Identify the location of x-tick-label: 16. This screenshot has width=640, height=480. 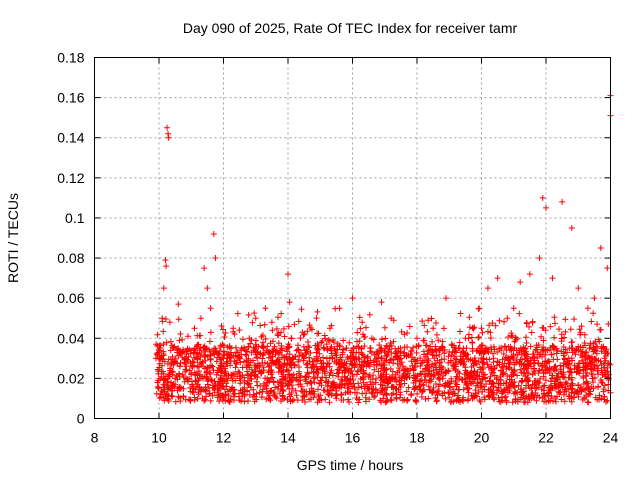
(353, 438).